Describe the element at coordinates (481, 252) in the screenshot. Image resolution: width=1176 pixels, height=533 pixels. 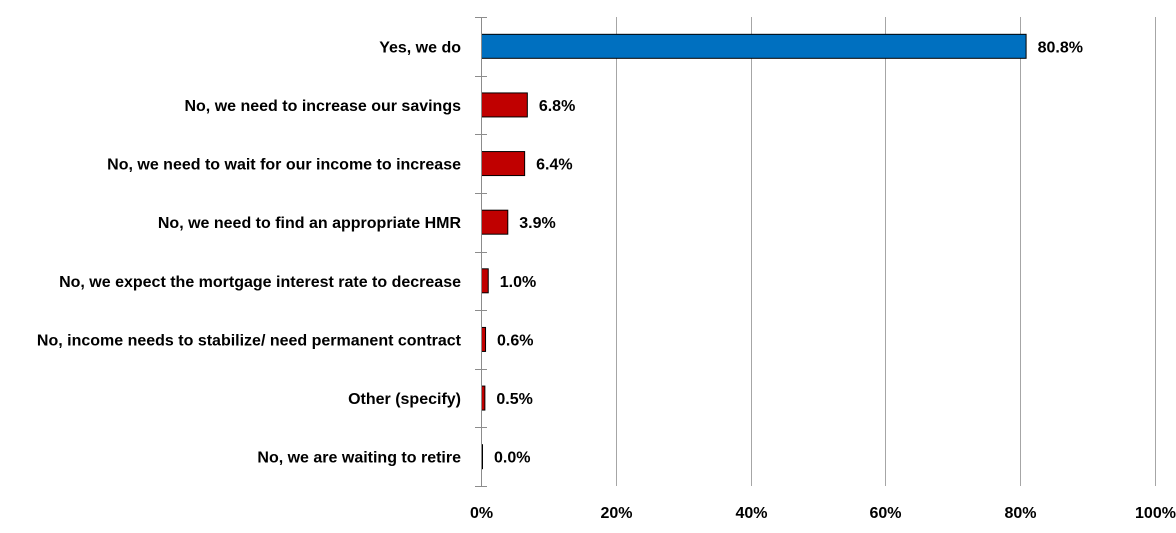
I see `axes` at that location.